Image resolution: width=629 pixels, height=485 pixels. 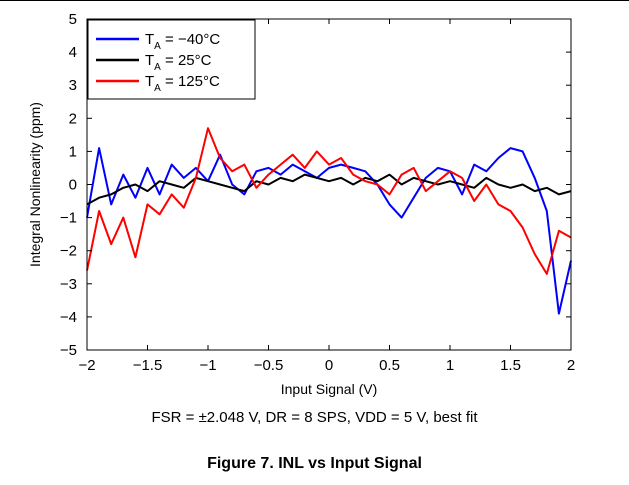 I want to click on legend: TA = −40°CTA = 25°CTA = 125°C, so click(x=171, y=59).